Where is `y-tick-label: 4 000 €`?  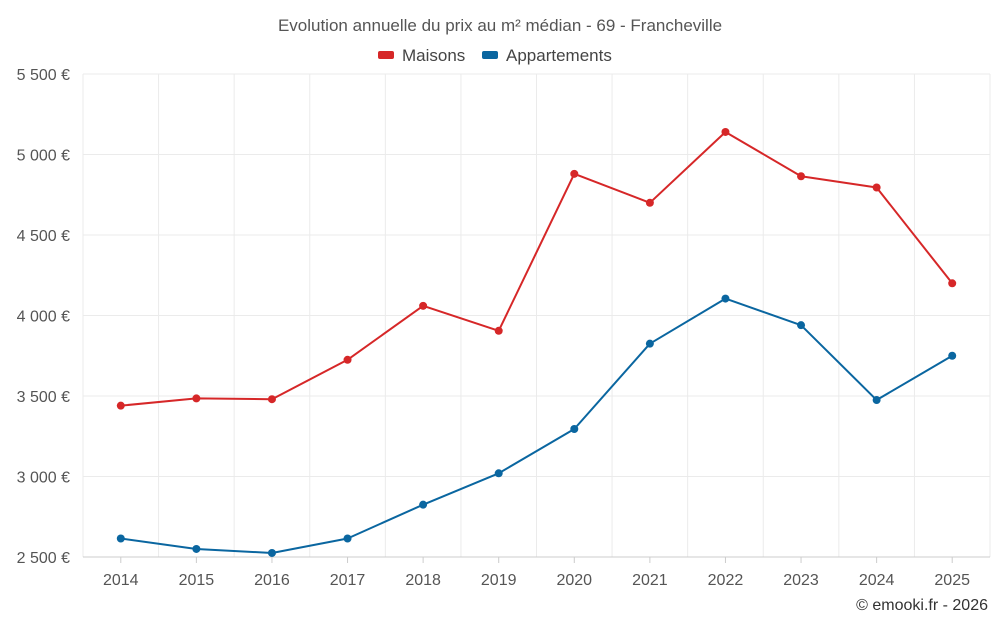 y-tick-label: 4 000 € is located at coordinates (43, 317).